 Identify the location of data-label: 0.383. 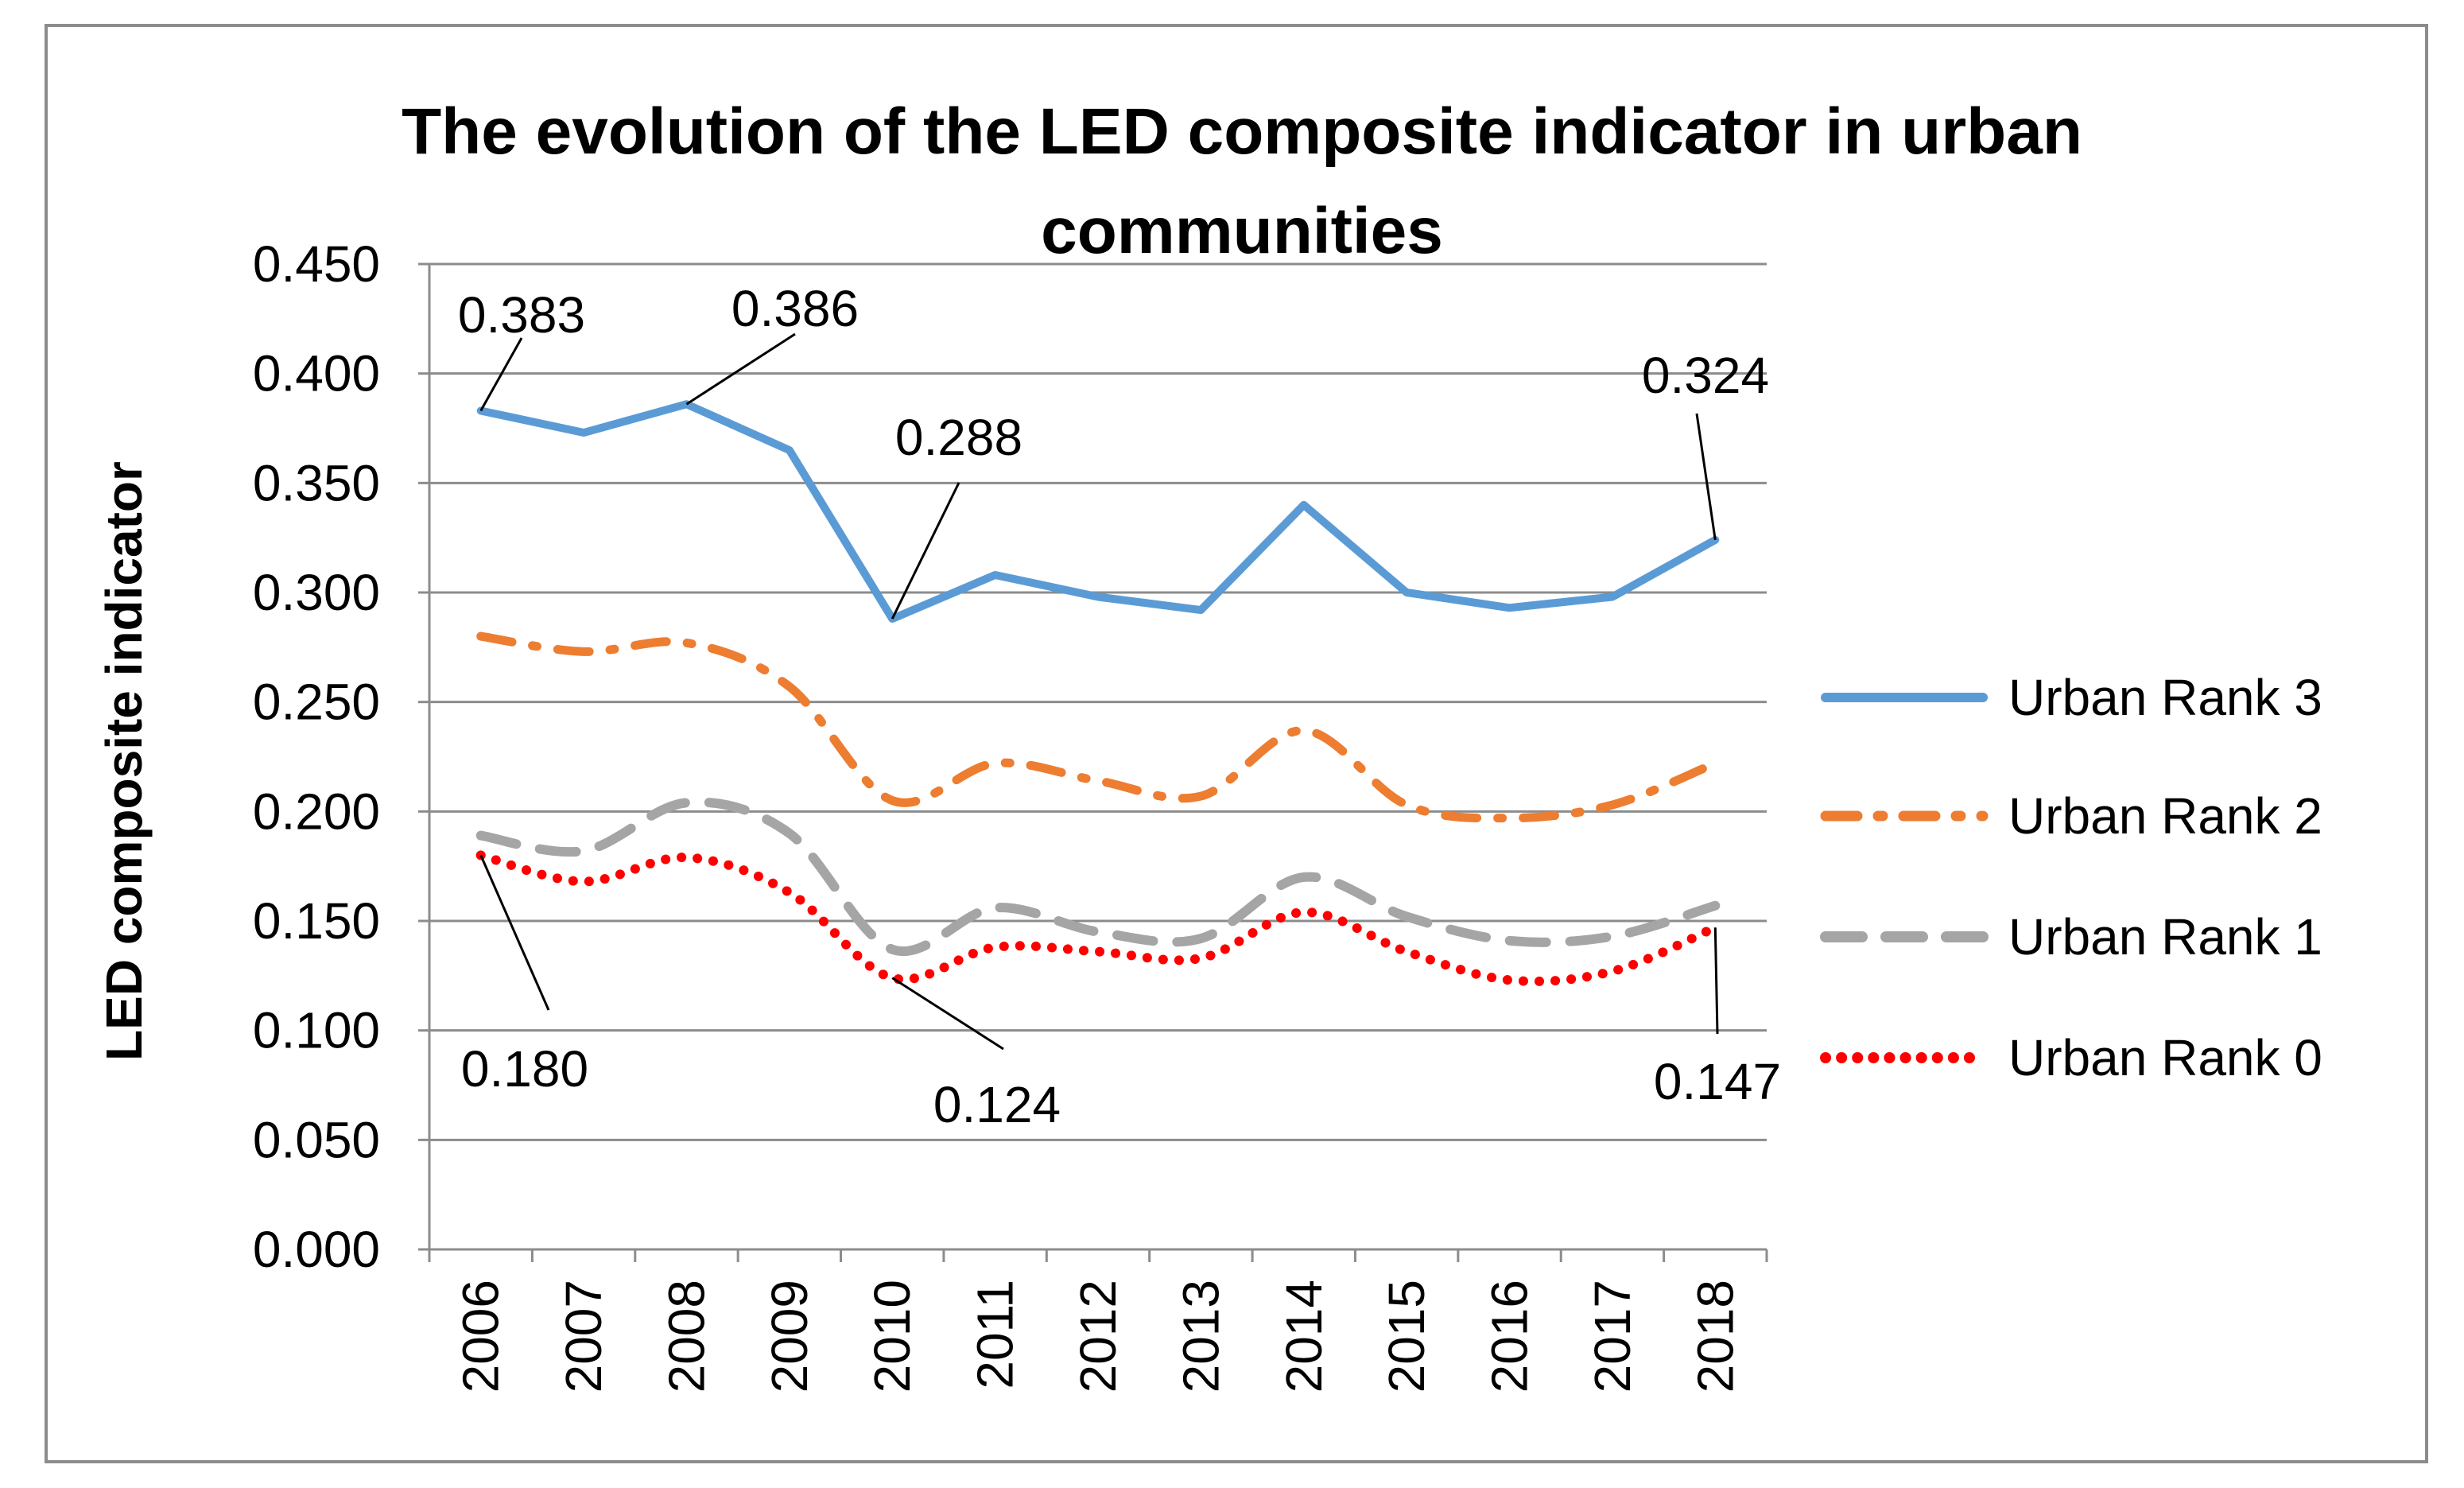
(521, 315).